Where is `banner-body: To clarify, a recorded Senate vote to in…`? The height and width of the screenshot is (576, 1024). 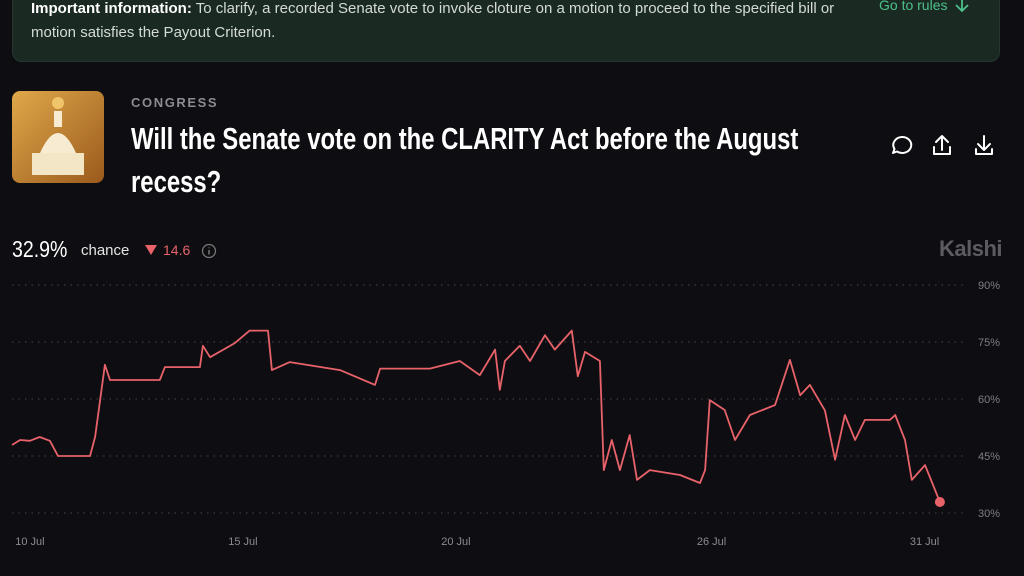 banner-body: To clarify, a recorded Senate vote to in… is located at coordinates (433, 20).